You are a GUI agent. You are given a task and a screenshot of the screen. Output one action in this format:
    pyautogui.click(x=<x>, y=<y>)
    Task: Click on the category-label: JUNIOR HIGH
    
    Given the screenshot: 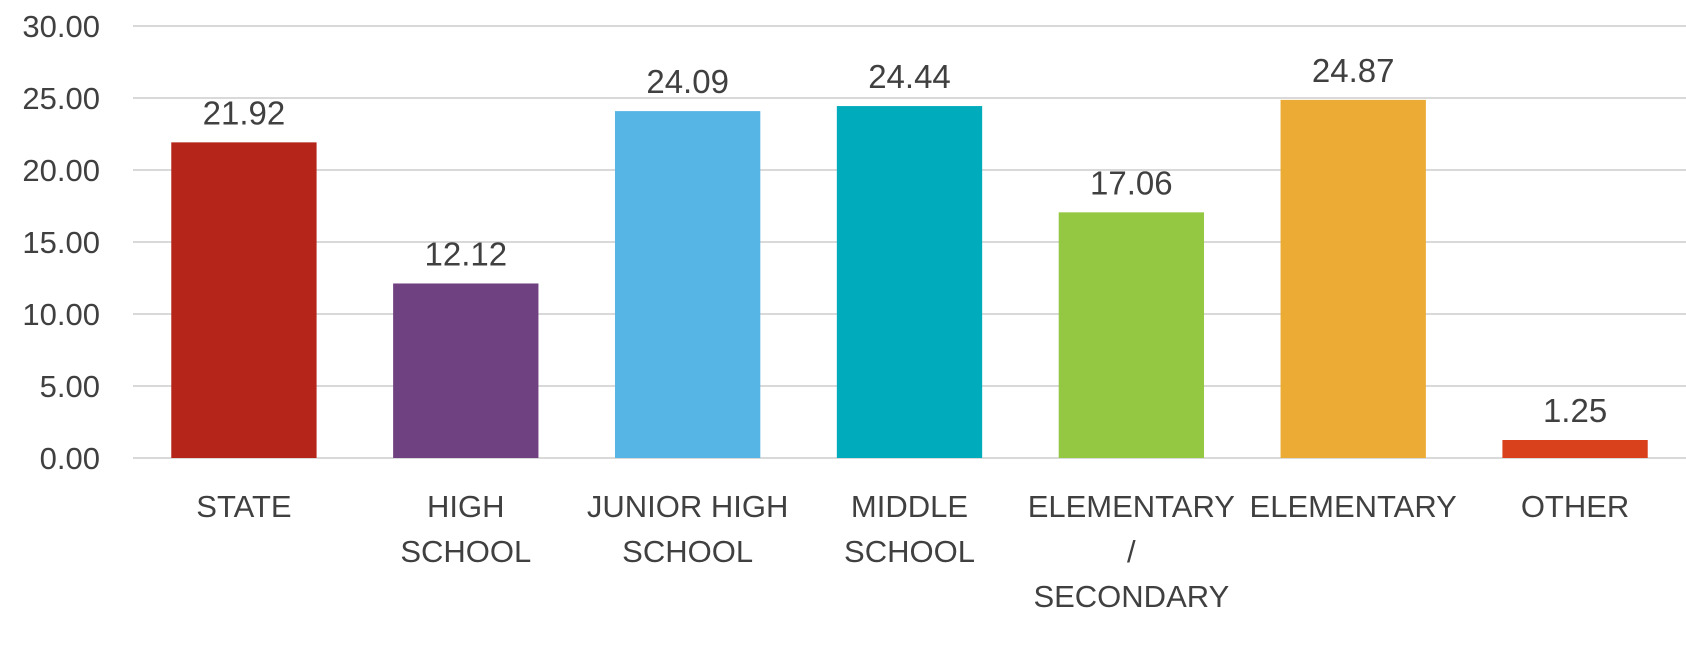 What is the action you would take?
    pyautogui.click(x=688, y=506)
    